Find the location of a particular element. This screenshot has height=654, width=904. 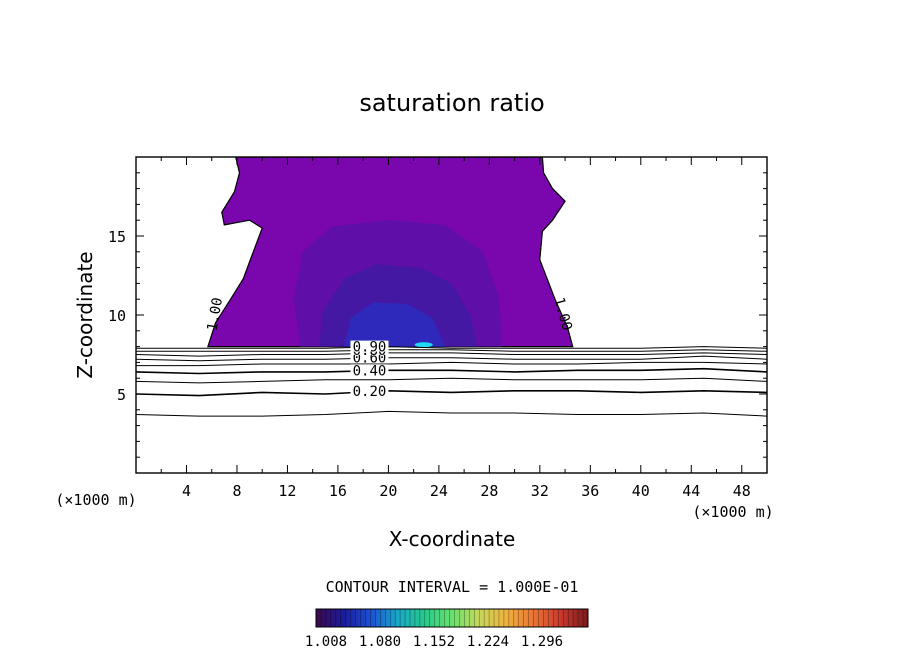

colorbar-tick-labels: 1.008 1.080 1.152 1.224 1.296 is located at coordinates (434, 642).